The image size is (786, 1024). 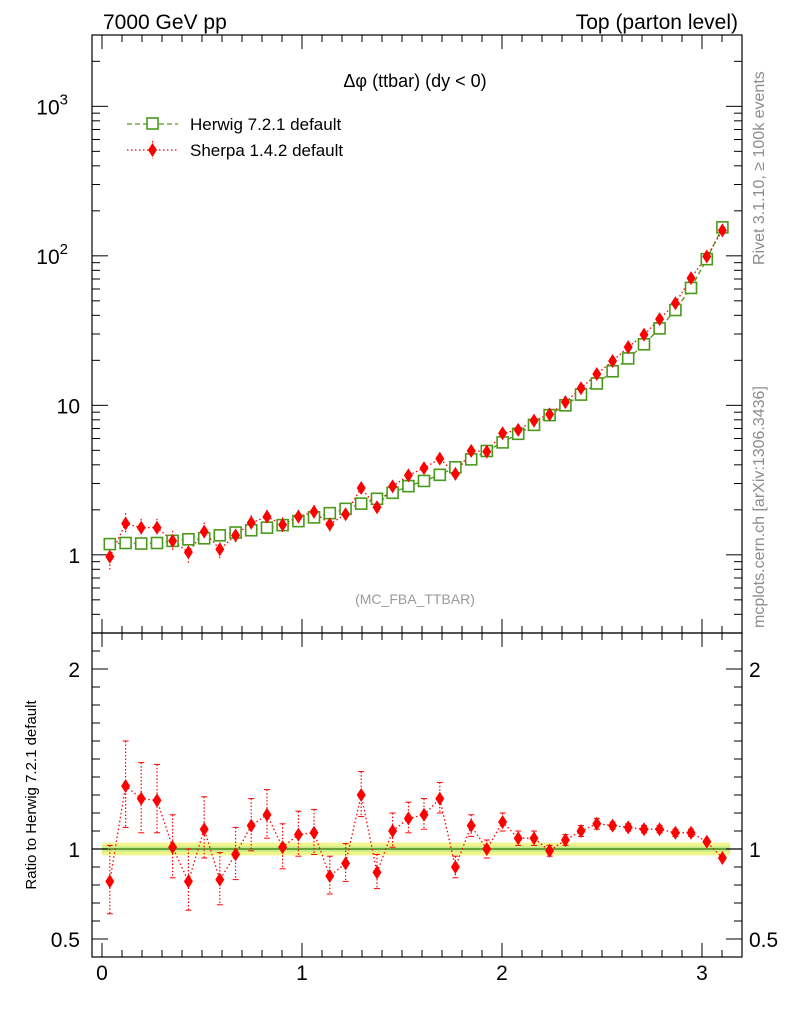 What do you see at coordinates (415, 599) in the screenshot?
I see `watermark: (MC_FBA_TTBAR)` at bounding box center [415, 599].